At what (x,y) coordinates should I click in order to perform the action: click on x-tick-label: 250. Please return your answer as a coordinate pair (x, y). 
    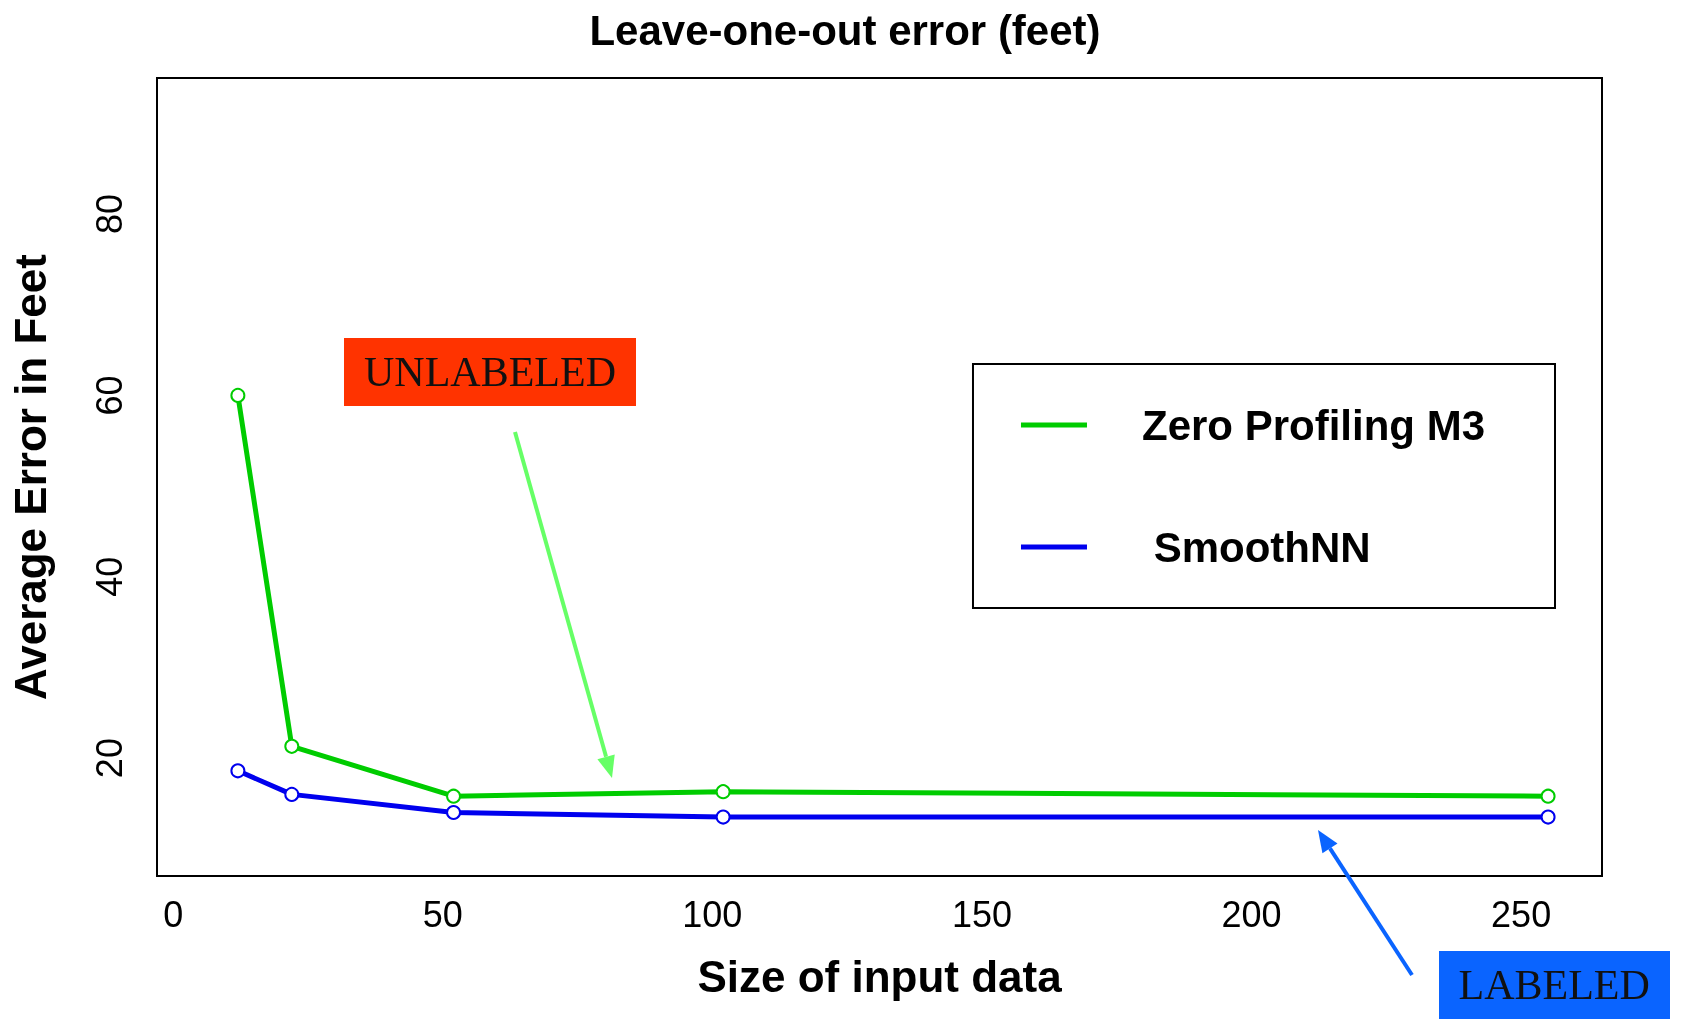
    Looking at the image, I should click on (1521, 914).